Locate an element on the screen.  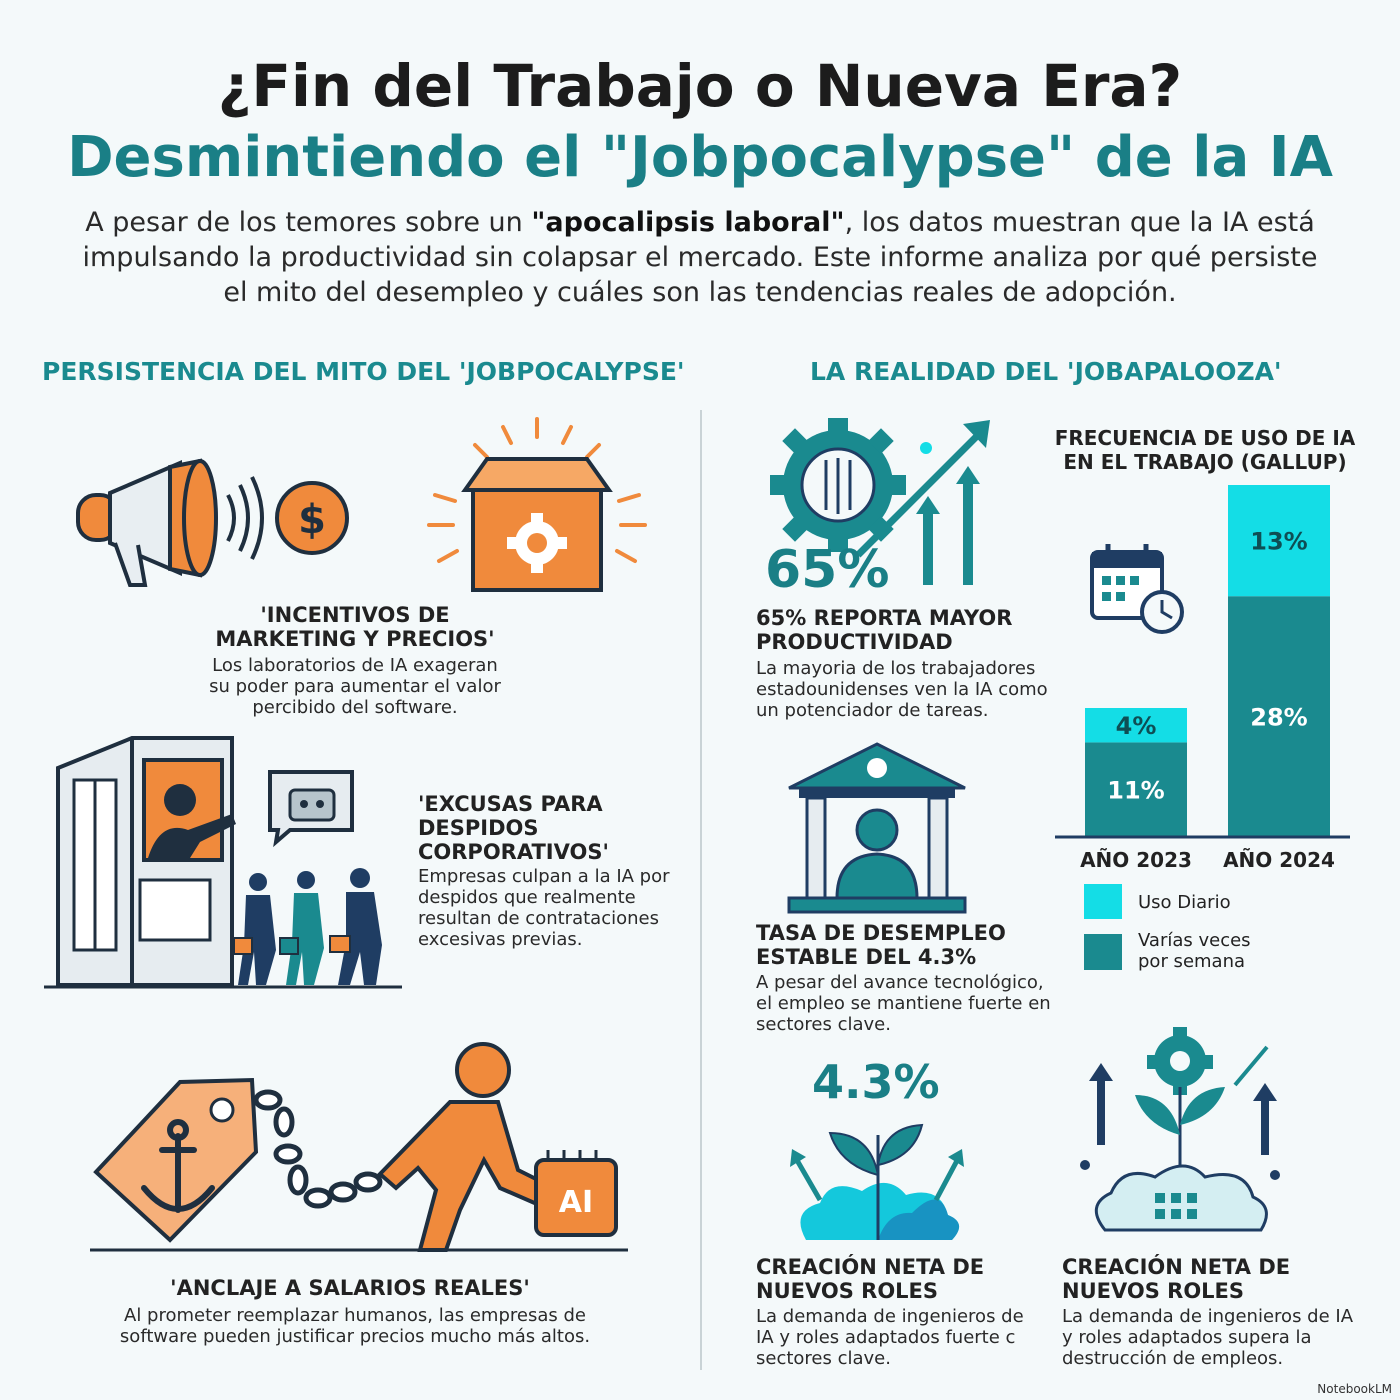
item-marketing-title: 'INCENTIVOS DE MARKETING Y PRECIOS' is located at coordinates (355, 627).